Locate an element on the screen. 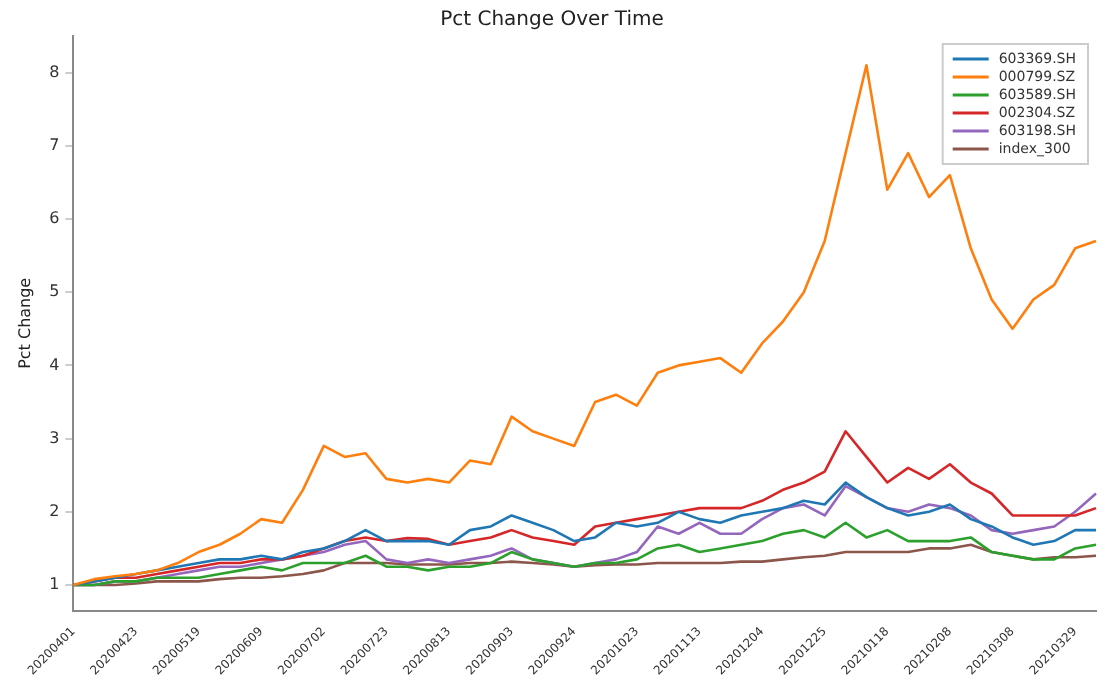  y-tick-label: 7 is located at coordinates (54, 144).